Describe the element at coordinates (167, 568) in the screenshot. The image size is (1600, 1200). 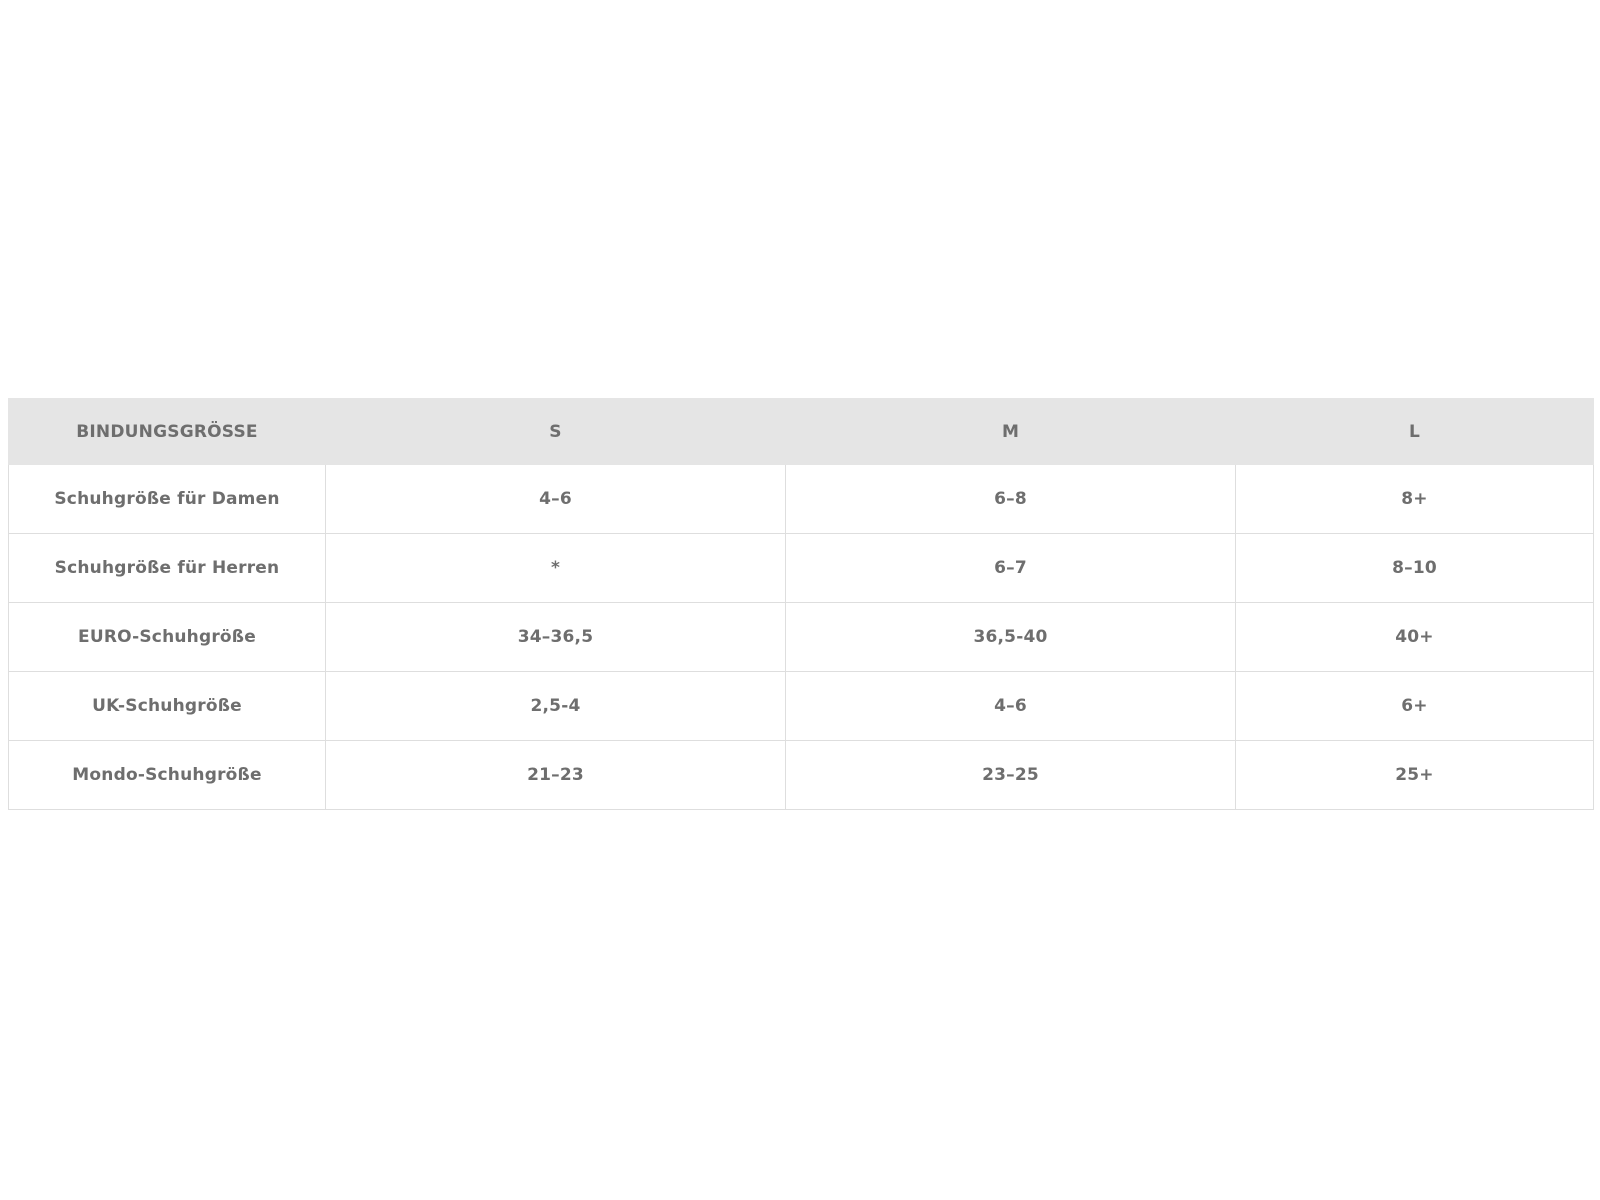
I see `row-label: Schuhgröße für Herren` at that location.